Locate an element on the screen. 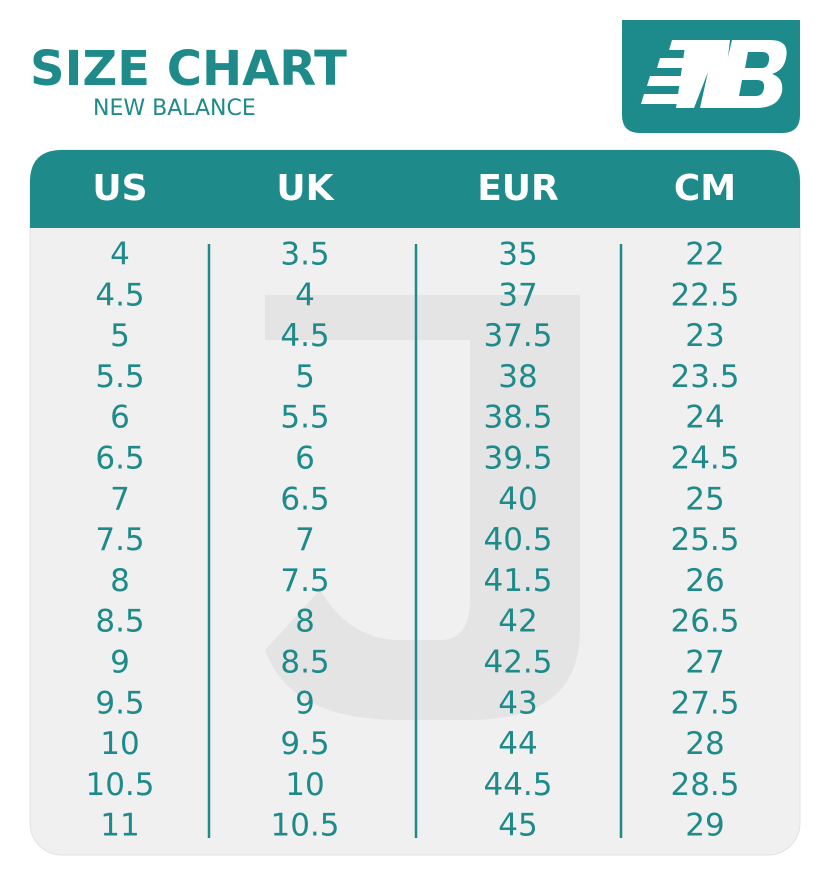 The height and width of the screenshot is (889, 831). column-header: CM is located at coordinates (705, 188).